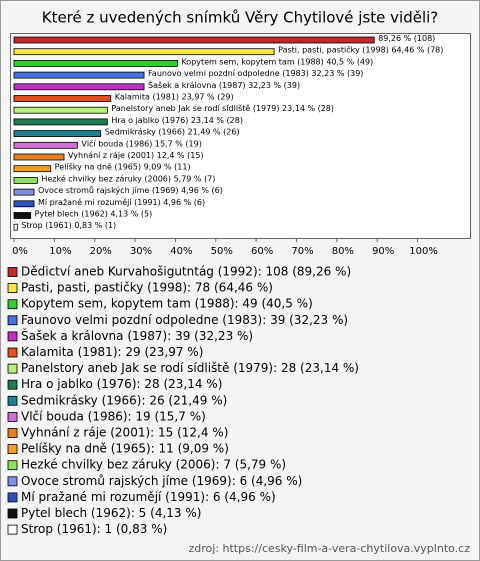 This screenshot has width=480, height=561. What do you see at coordinates (108, 190) in the screenshot?
I see `bar-category: Ovoce stromů rajských jíme (1969)` at bounding box center [108, 190].